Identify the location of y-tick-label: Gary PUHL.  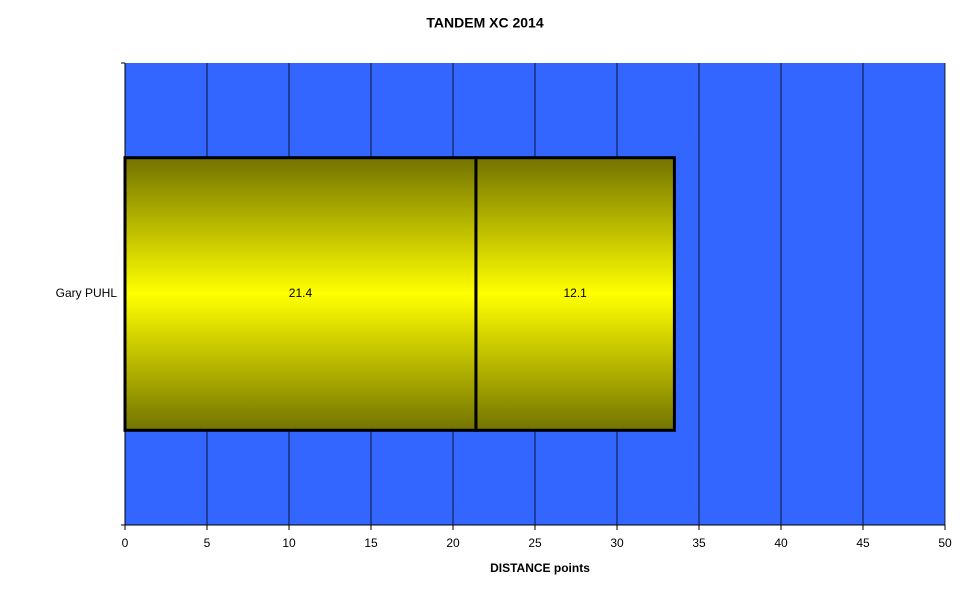
(87, 293).